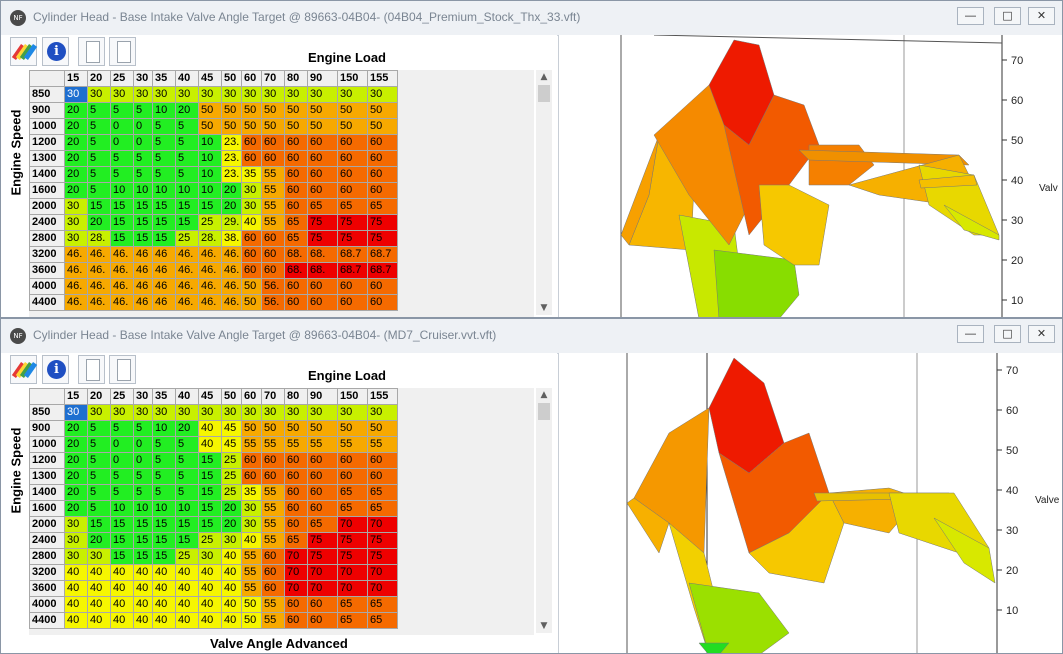 The height and width of the screenshot is (654, 1063). Describe the element at coordinates (47, 476) in the screenshot. I see `row-header: 1300` at that location.